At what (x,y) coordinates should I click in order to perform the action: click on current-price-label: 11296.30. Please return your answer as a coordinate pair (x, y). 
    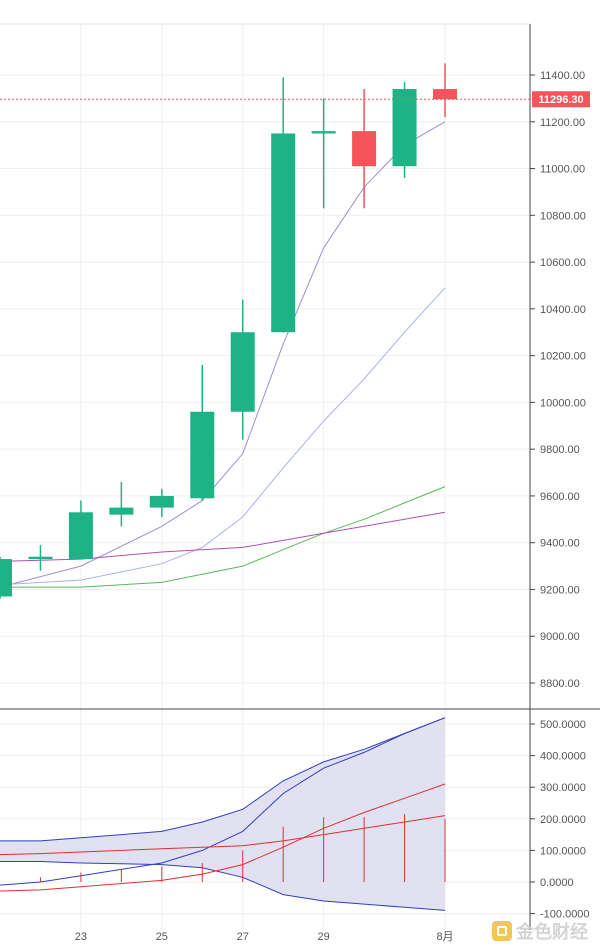
    Looking at the image, I should click on (560, 100).